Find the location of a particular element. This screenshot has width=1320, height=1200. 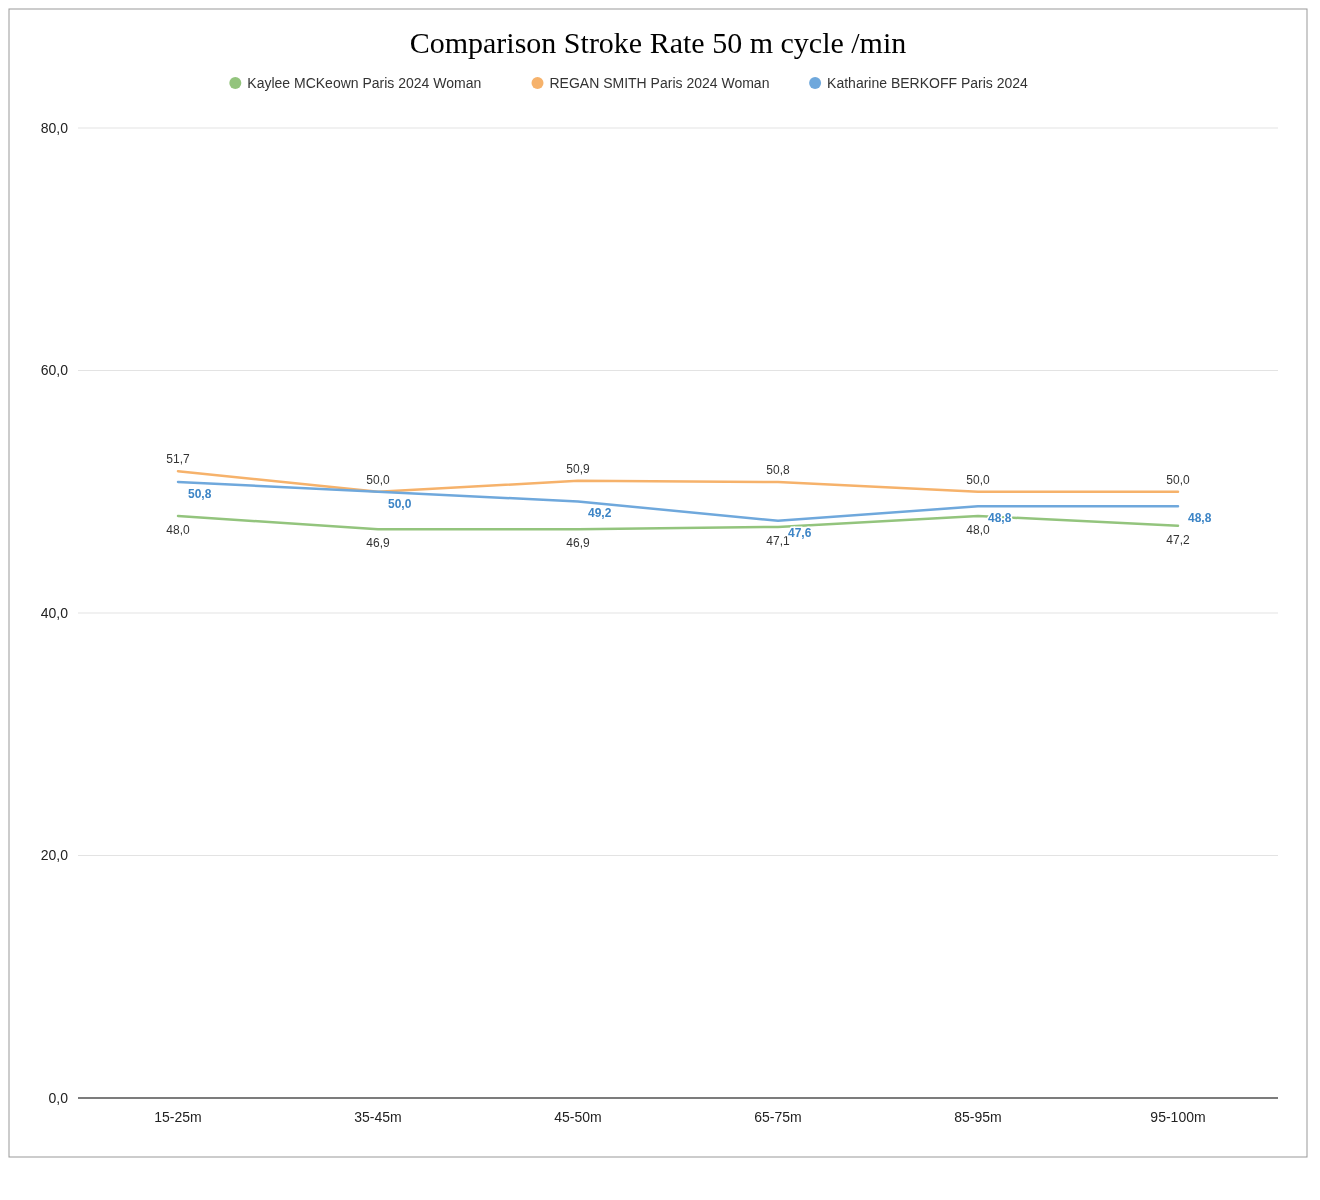

chart-title: Comparison Stroke Rate 50 m cycle /min is located at coordinates (658, 42).